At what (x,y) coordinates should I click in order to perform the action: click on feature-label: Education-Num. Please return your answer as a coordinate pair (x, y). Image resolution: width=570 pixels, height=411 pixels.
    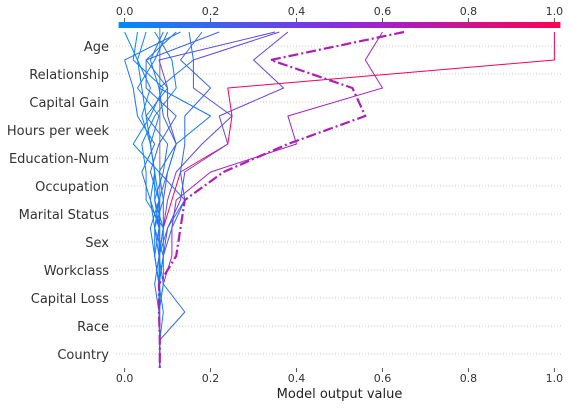
    Looking at the image, I should click on (59, 159).